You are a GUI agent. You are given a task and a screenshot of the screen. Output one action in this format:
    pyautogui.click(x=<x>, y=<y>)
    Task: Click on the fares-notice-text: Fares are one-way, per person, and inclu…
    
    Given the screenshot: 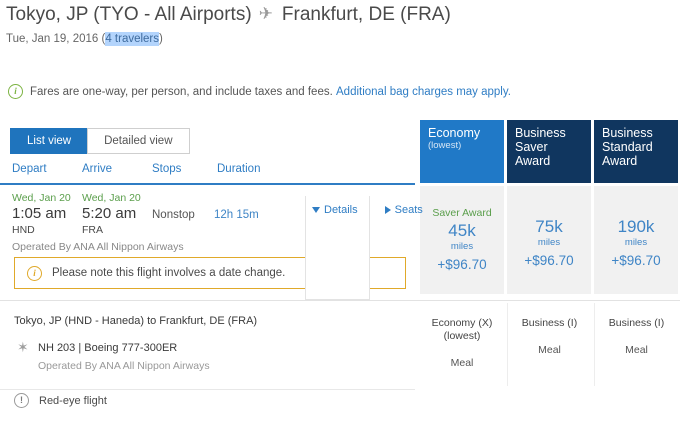 What is the action you would take?
    pyautogui.click(x=181, y=91)
    